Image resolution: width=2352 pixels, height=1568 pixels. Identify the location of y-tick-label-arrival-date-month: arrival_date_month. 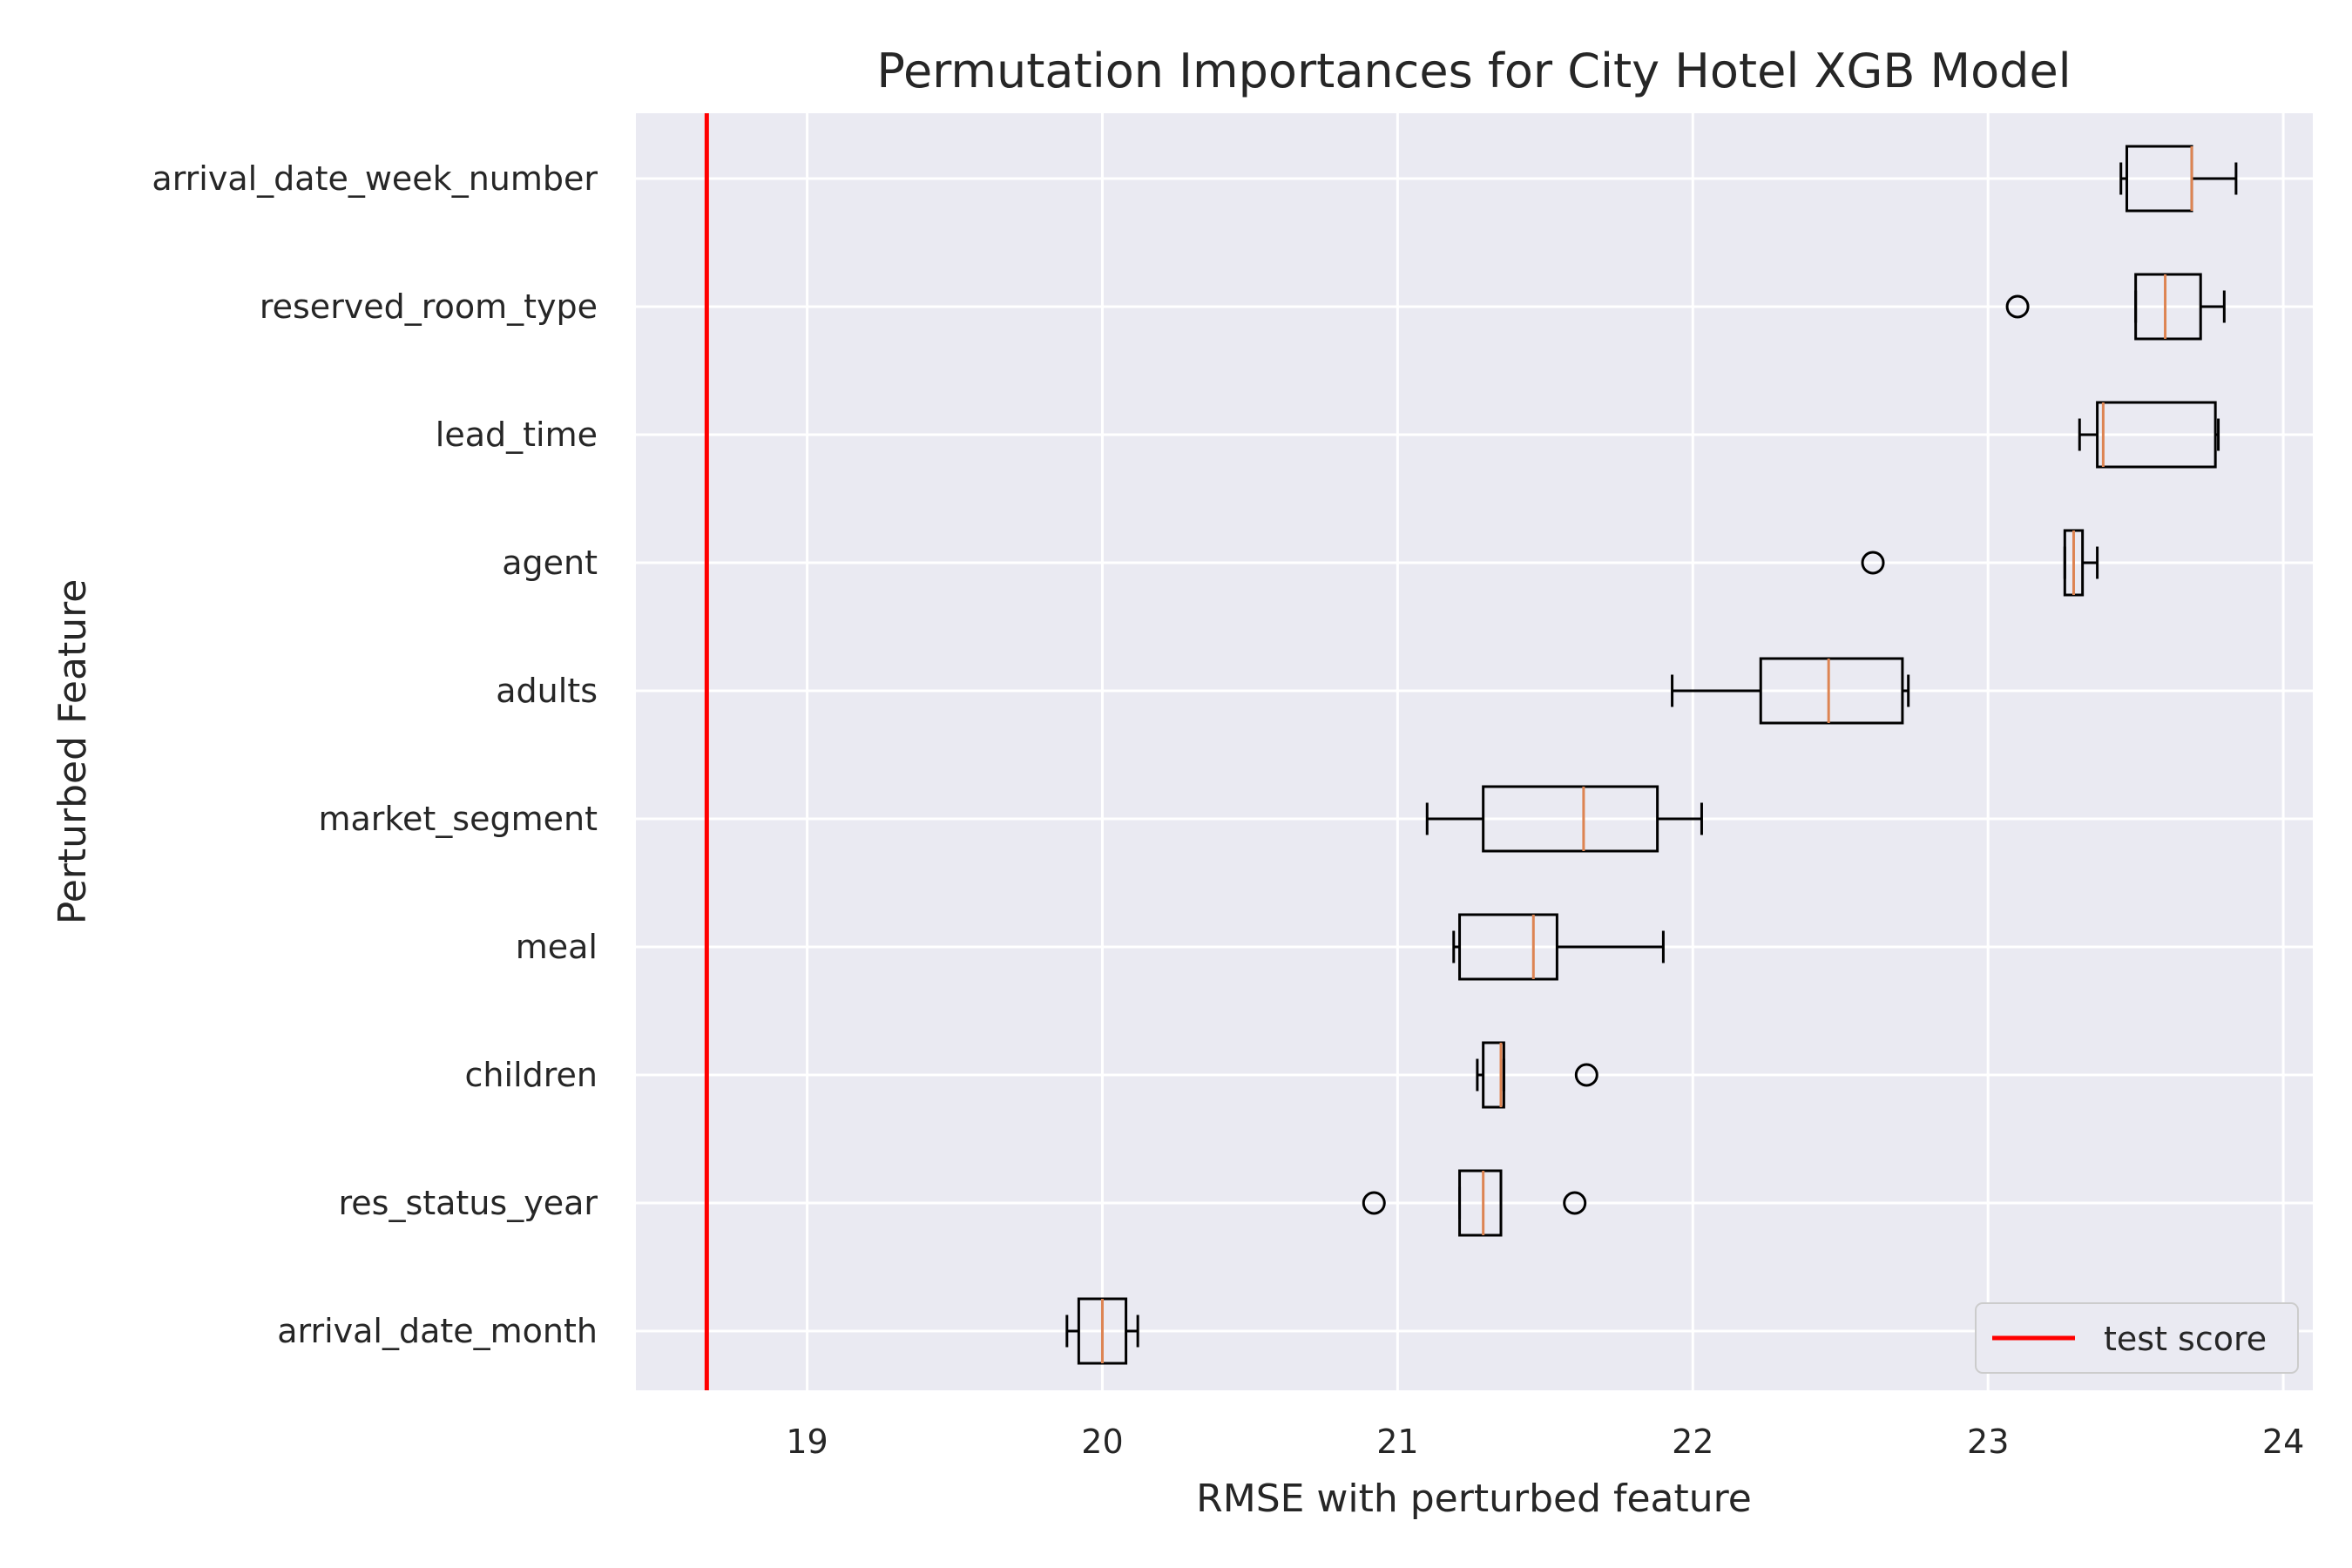
(437, 1331).